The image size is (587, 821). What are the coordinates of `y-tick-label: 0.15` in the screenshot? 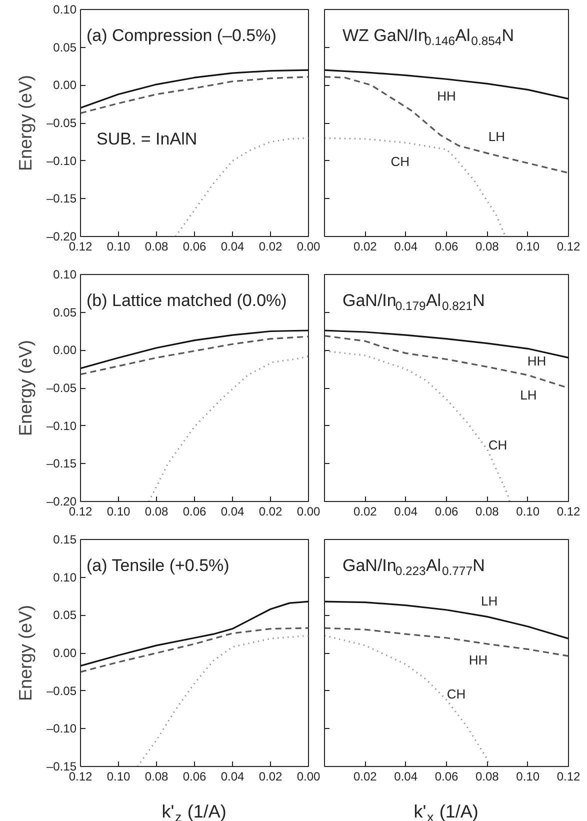 It's located at (65, 539).